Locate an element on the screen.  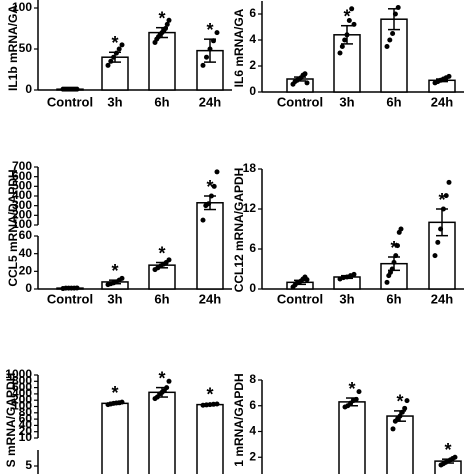
y-tick-label: 8 is located at coordinates (252, 379).